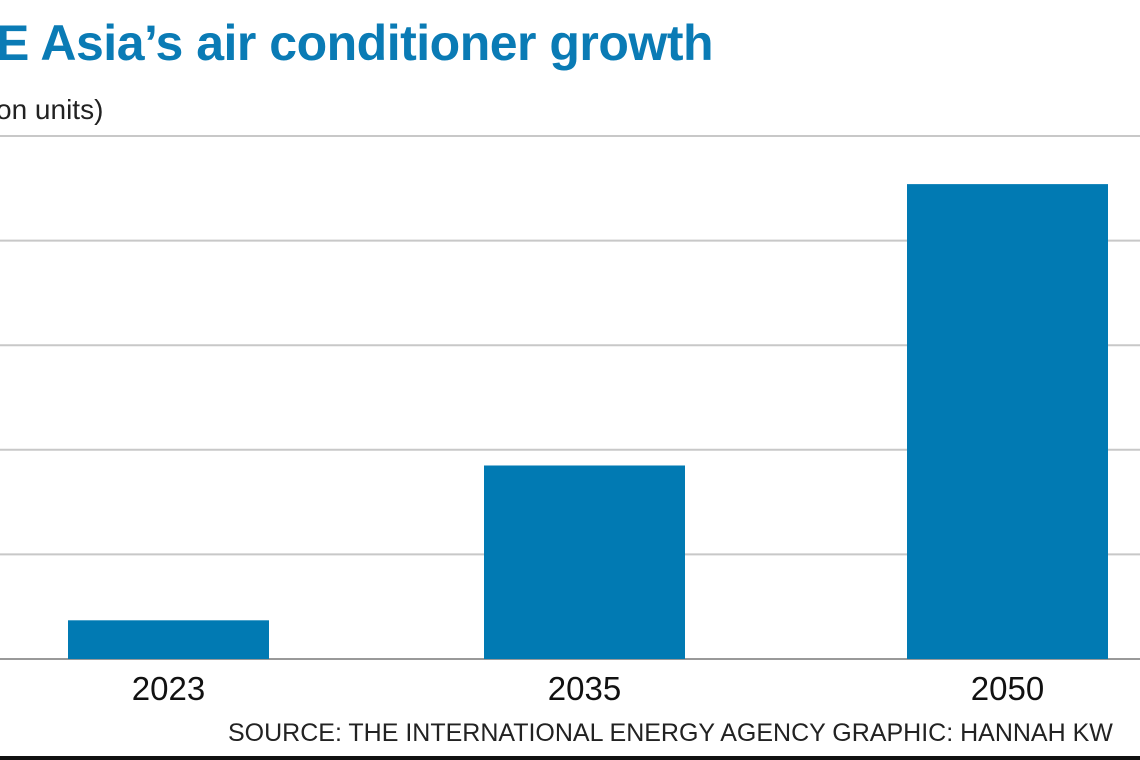  I want to click on x-tick-label: 2035, so click(584, 688).